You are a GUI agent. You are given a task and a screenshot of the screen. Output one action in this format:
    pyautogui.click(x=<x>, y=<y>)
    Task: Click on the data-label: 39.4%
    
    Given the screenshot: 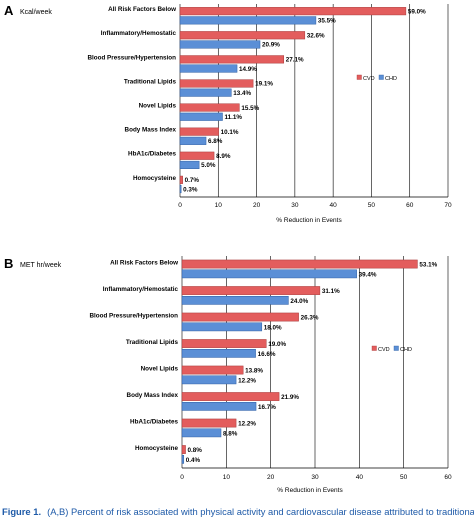 What is the action you would take?
    pyautogui.click(x=368, y=274)
    